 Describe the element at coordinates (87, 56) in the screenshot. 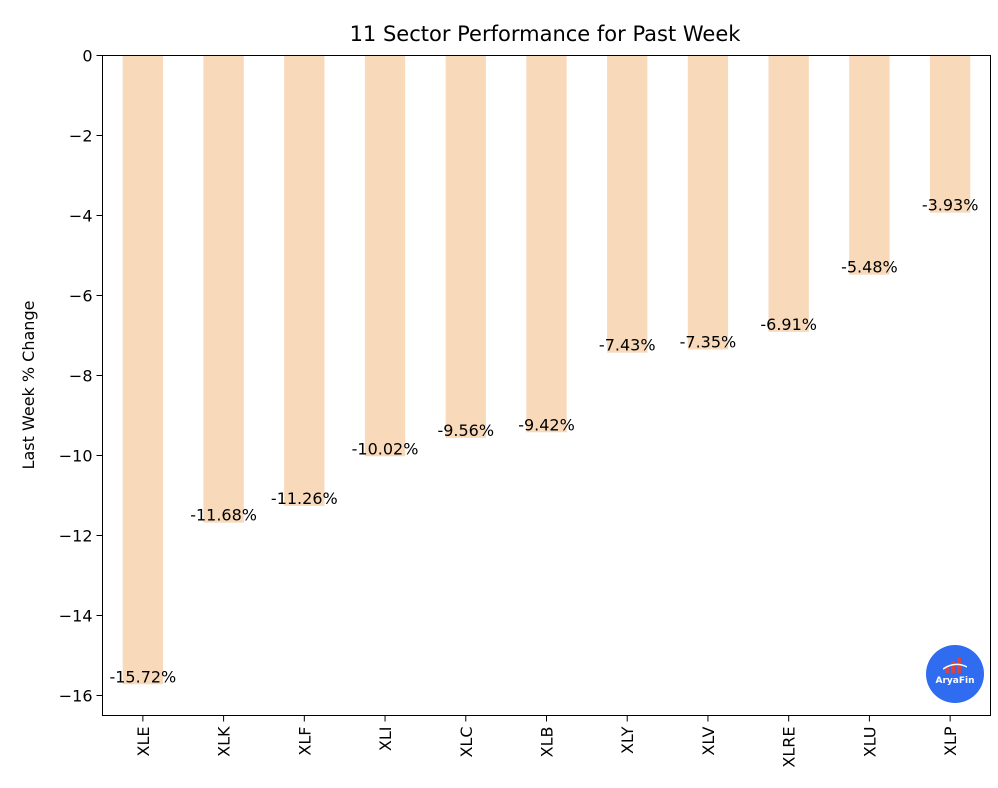

I see `y-tick-label: 0` at that location.